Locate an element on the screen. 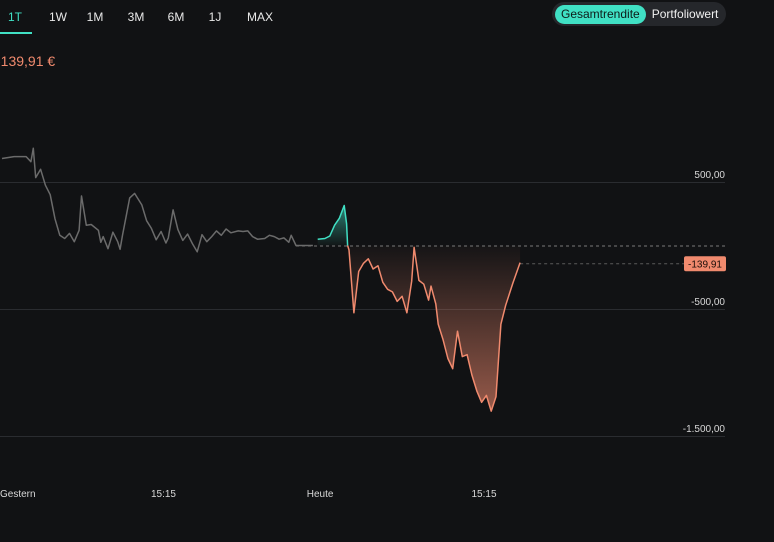 This screenshot has width=774, height=542. area-fills is located at coordinates (419, 308).